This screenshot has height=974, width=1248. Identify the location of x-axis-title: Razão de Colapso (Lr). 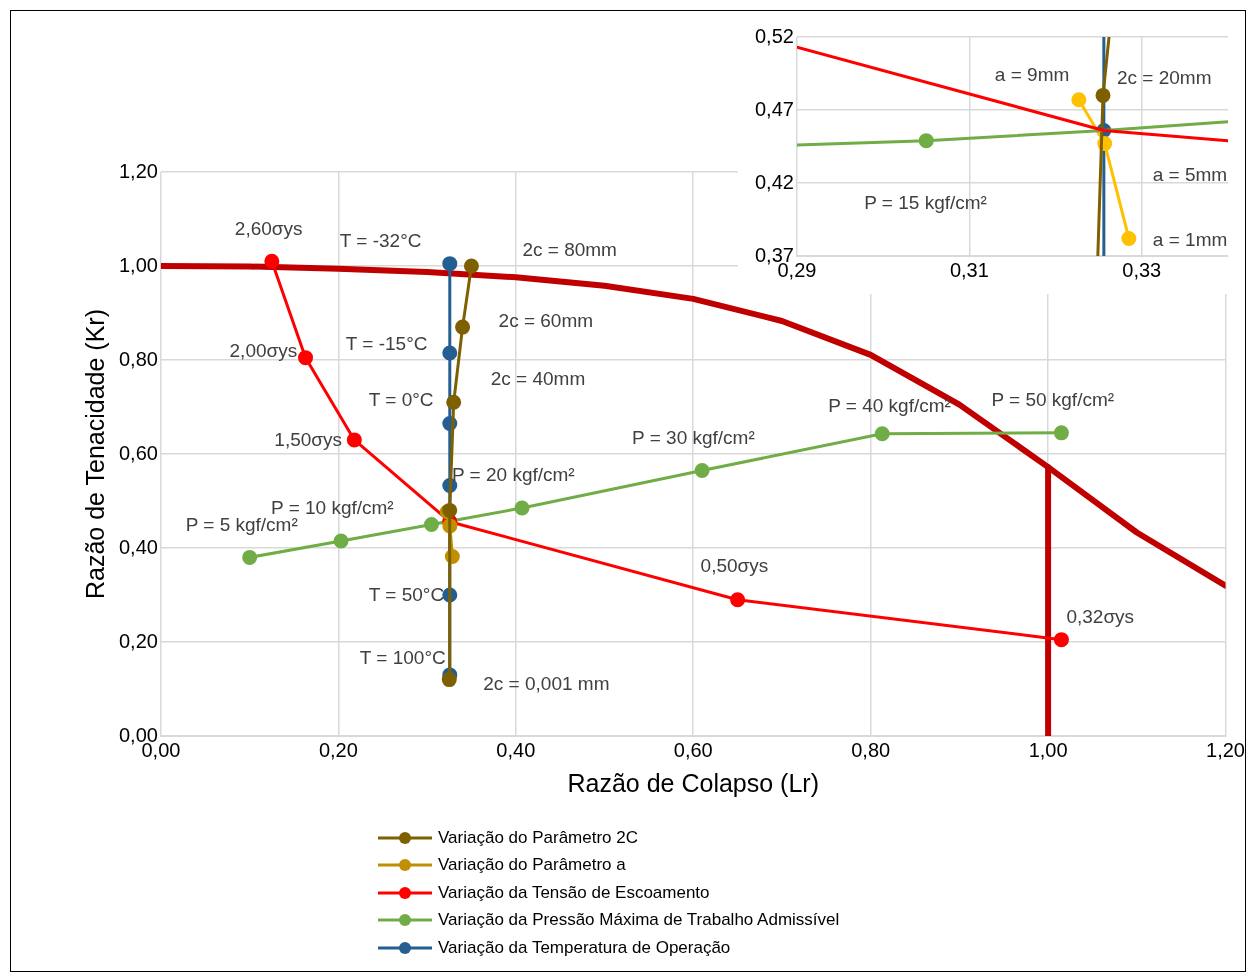
(693, 782).